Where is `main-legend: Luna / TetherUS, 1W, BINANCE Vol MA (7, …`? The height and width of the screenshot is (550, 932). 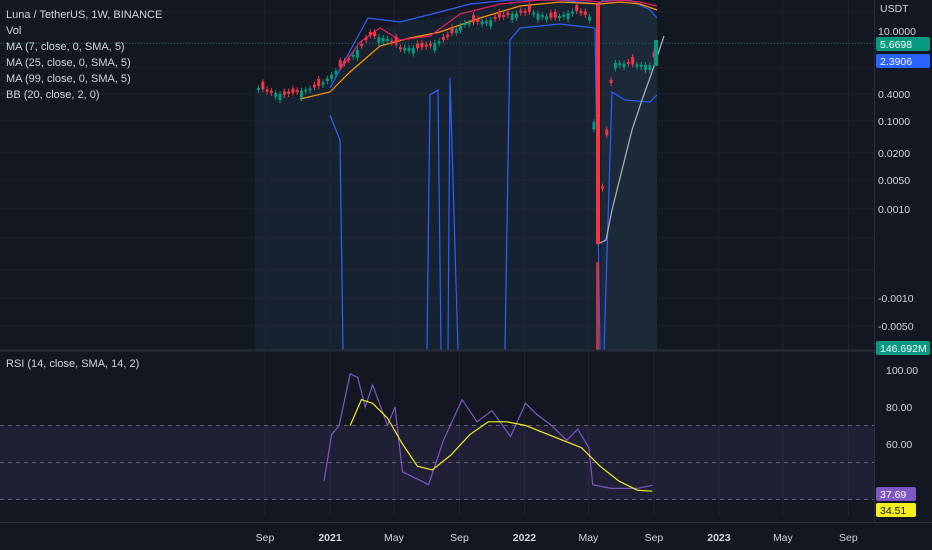 main-legend: Luna / TetherUS, 1W, BINANCE Vol MA (7, … is located at coordinates (84, 55).